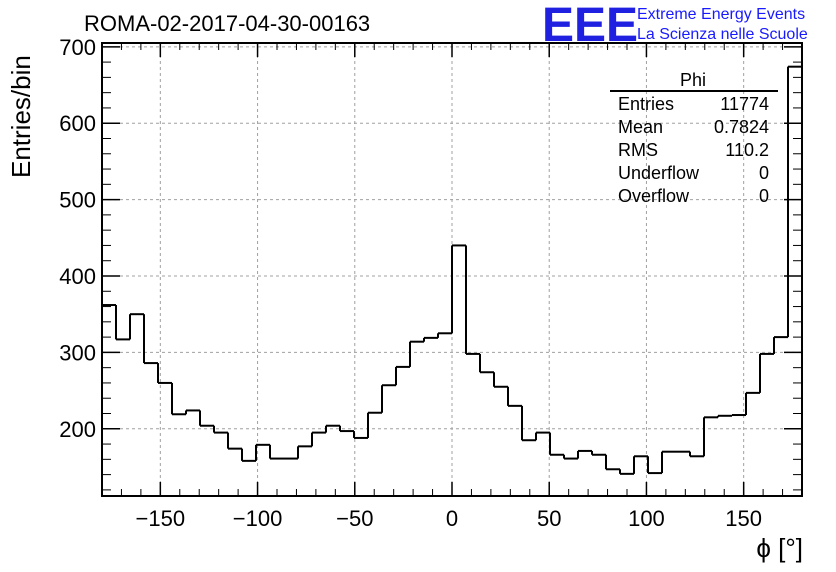  What do you see at coordinates (638, 150) in the screenshot?
I see `stats-row-label: RMS` at bounding box center [638, 150].